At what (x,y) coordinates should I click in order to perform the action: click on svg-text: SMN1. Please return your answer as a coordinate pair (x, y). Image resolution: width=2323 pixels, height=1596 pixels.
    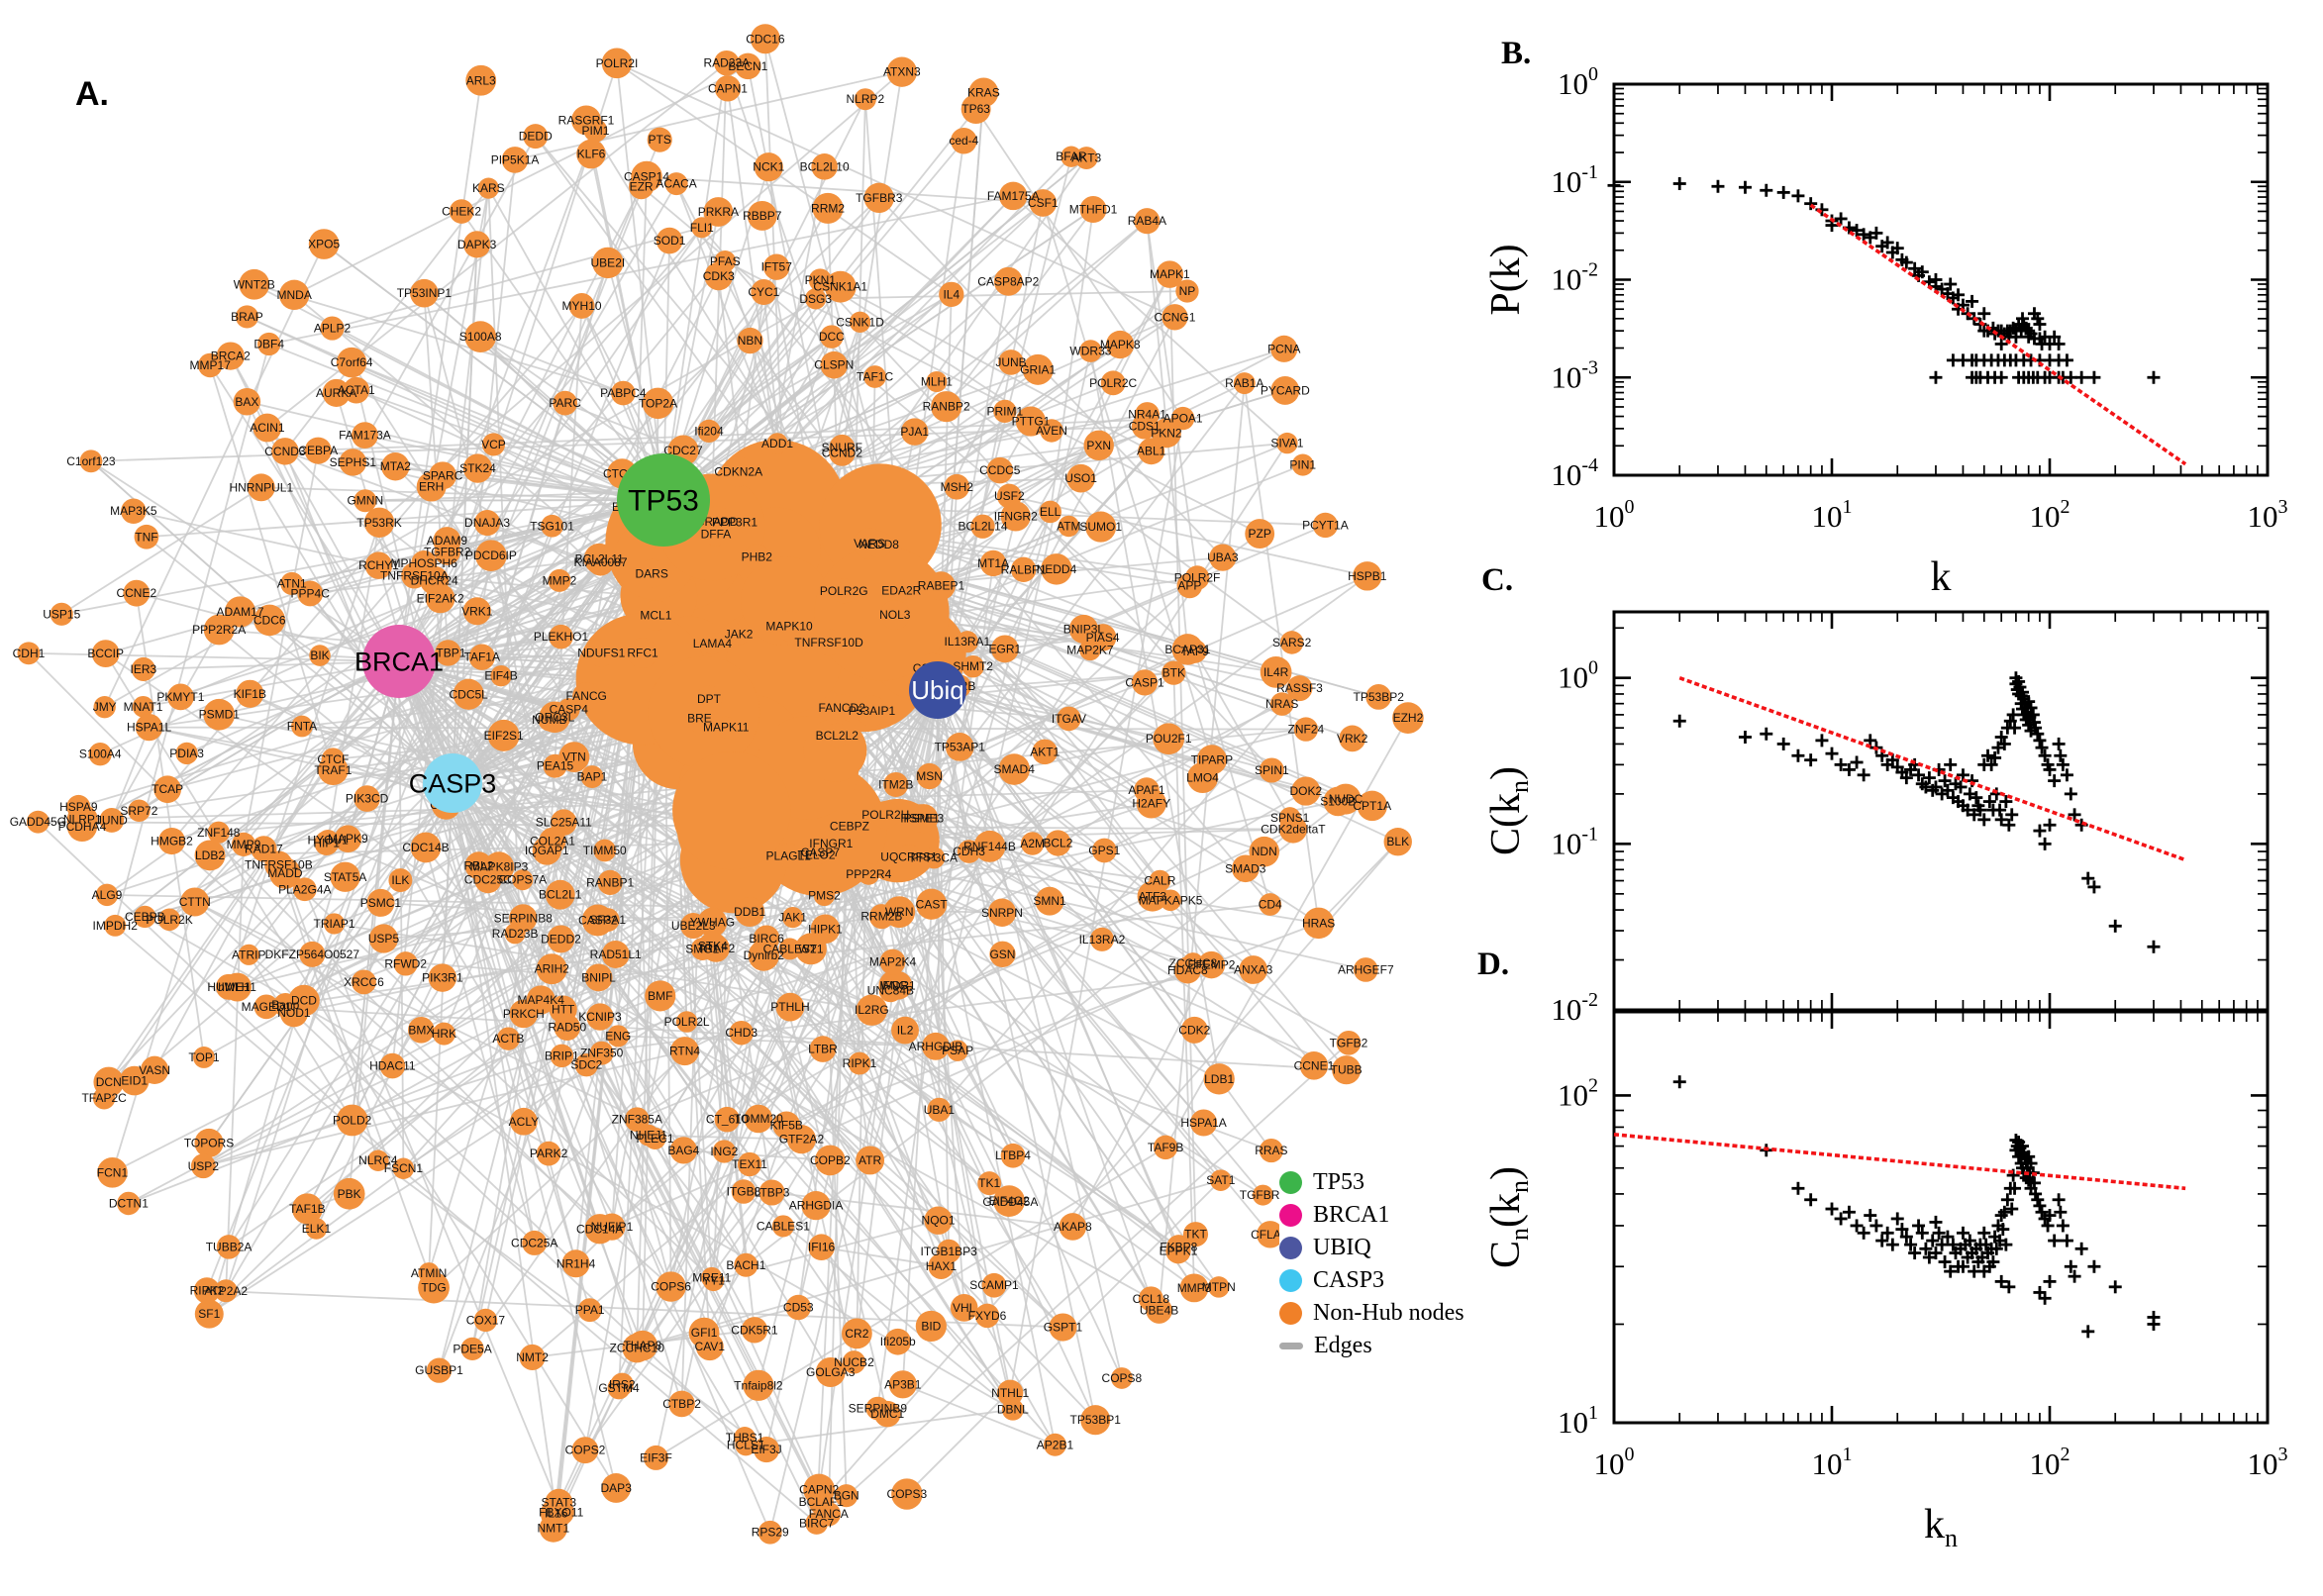
    Looking at the image, I should click on (1049, 901).